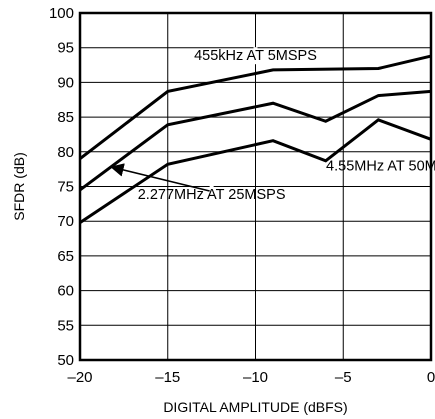  Describe the element at coordinates (380, 167) in the screenshot. I see `series-annotation-label: 4.55MHz AT 50MSPS` at that location.